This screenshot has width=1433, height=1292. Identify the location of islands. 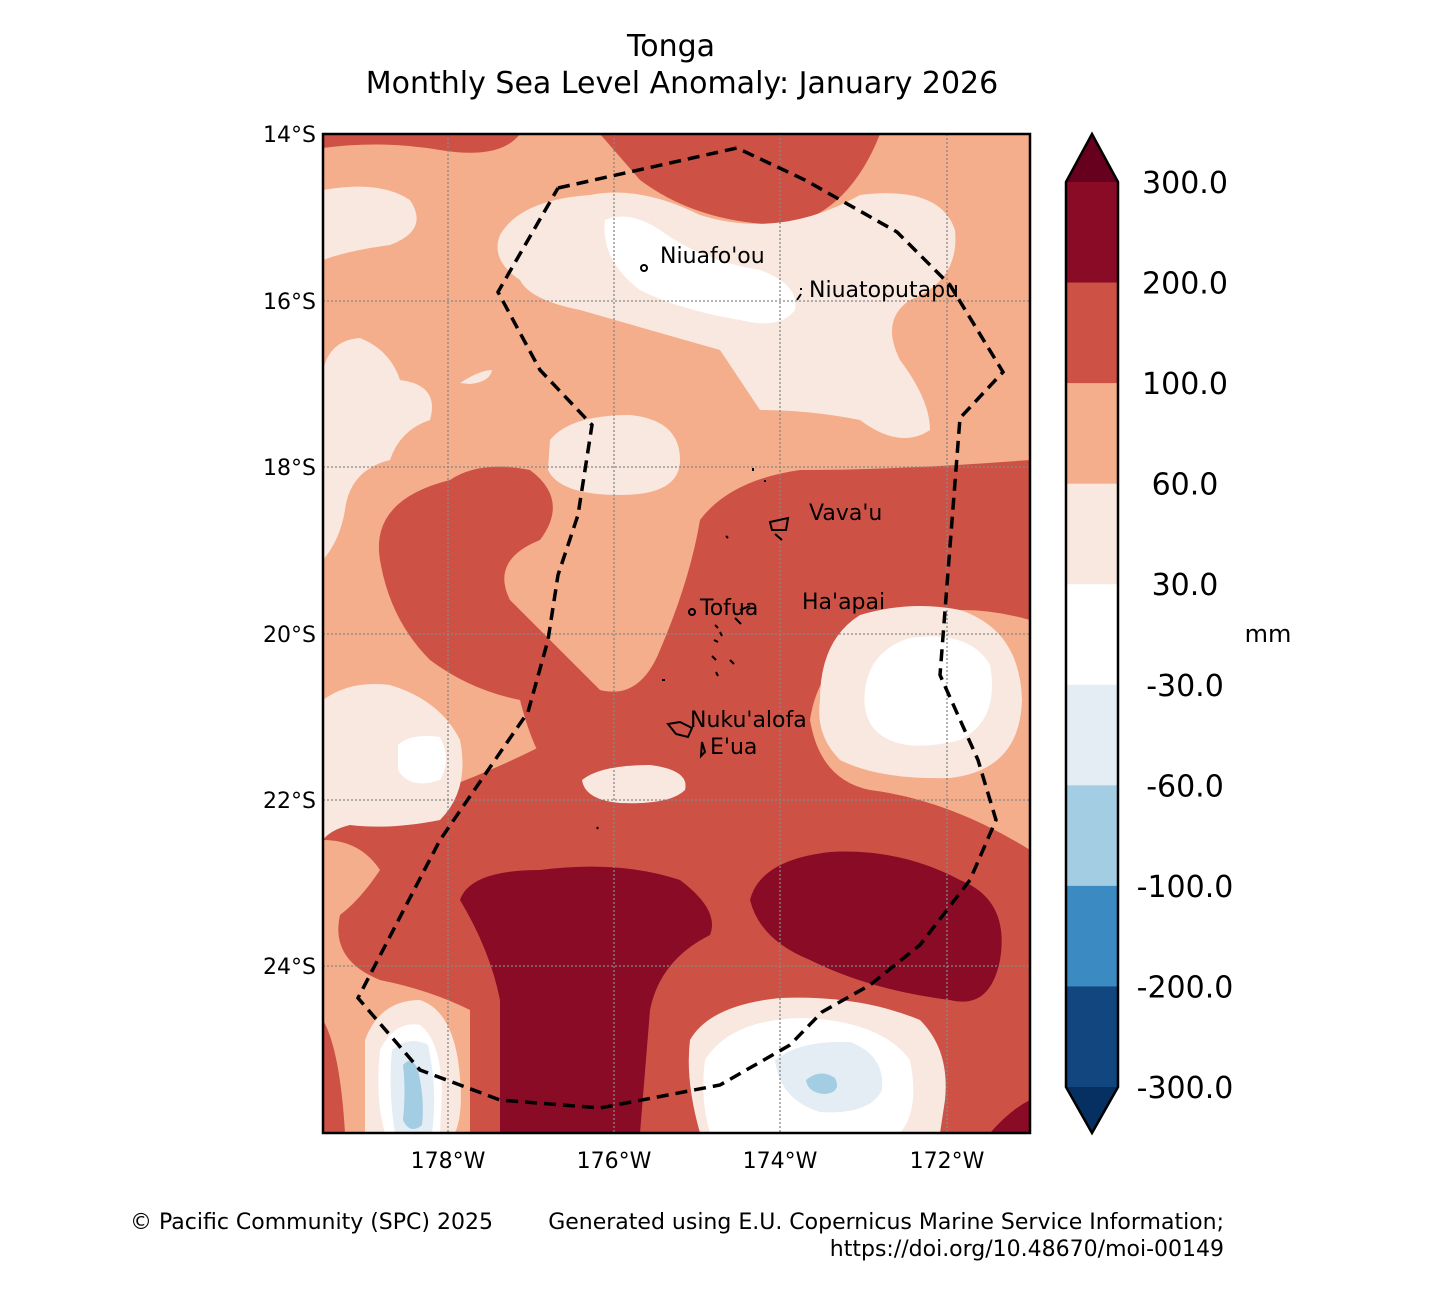
(699, 547).